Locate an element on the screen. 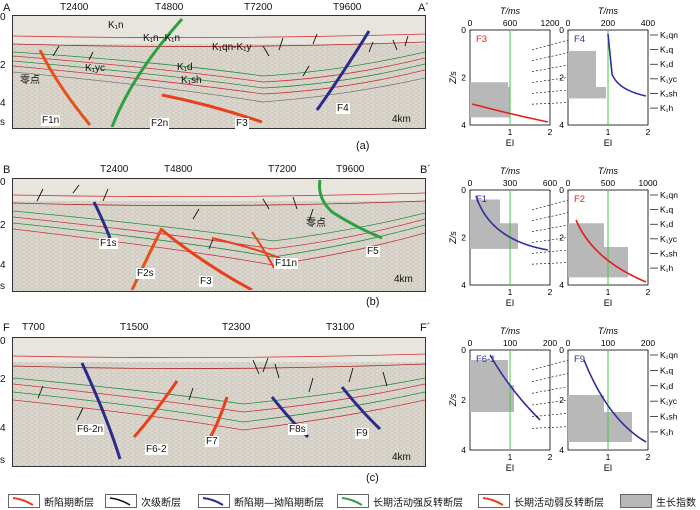 This screenshot has width=700, height=510. growth-chart-f1: T/ms 0 300 600 F1 1 2 EI 0 2 4 Z/s is located at coordinates (502, 237).